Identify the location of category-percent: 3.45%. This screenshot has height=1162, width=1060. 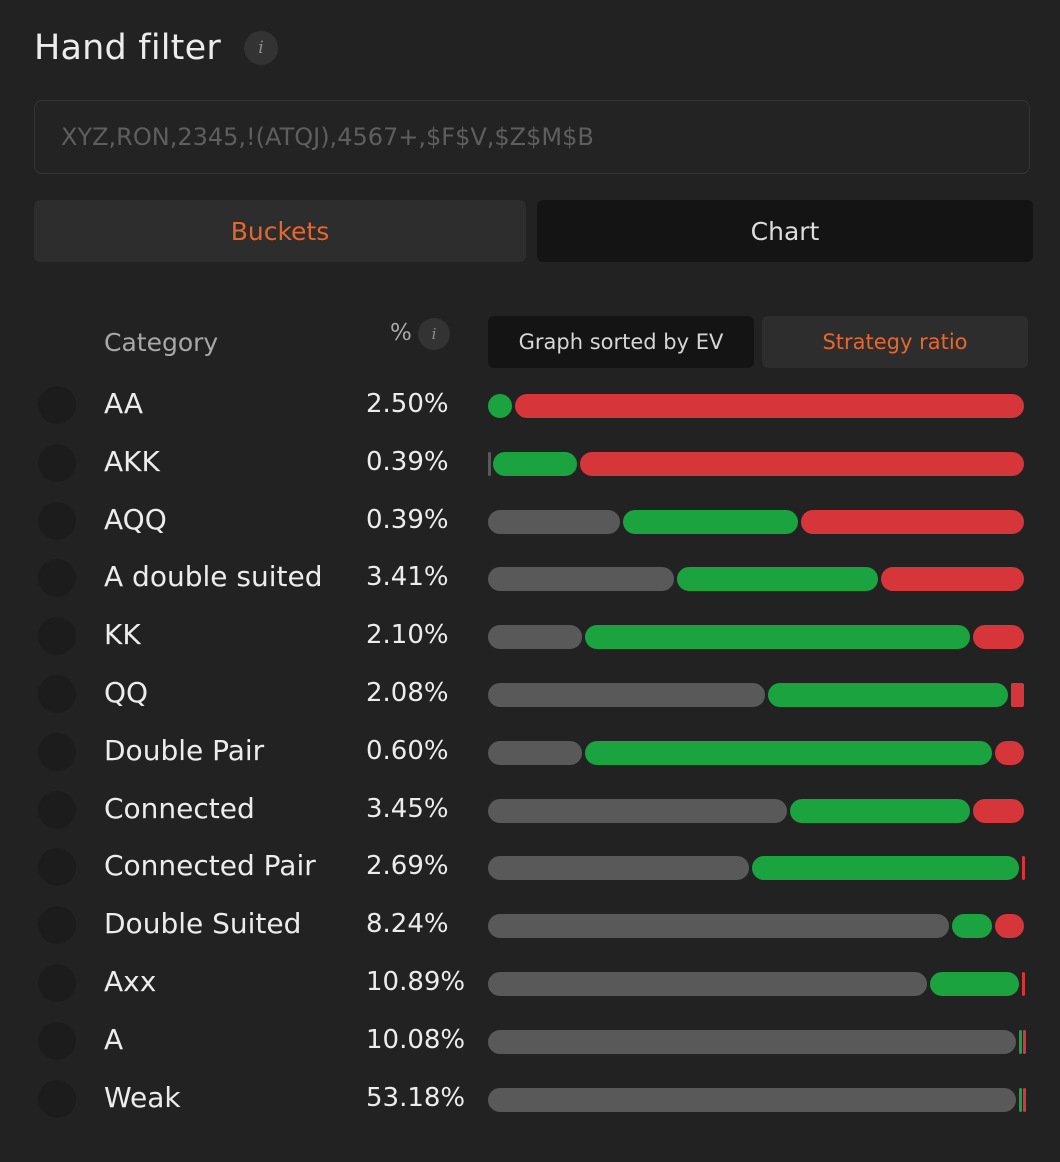
(407, 808).